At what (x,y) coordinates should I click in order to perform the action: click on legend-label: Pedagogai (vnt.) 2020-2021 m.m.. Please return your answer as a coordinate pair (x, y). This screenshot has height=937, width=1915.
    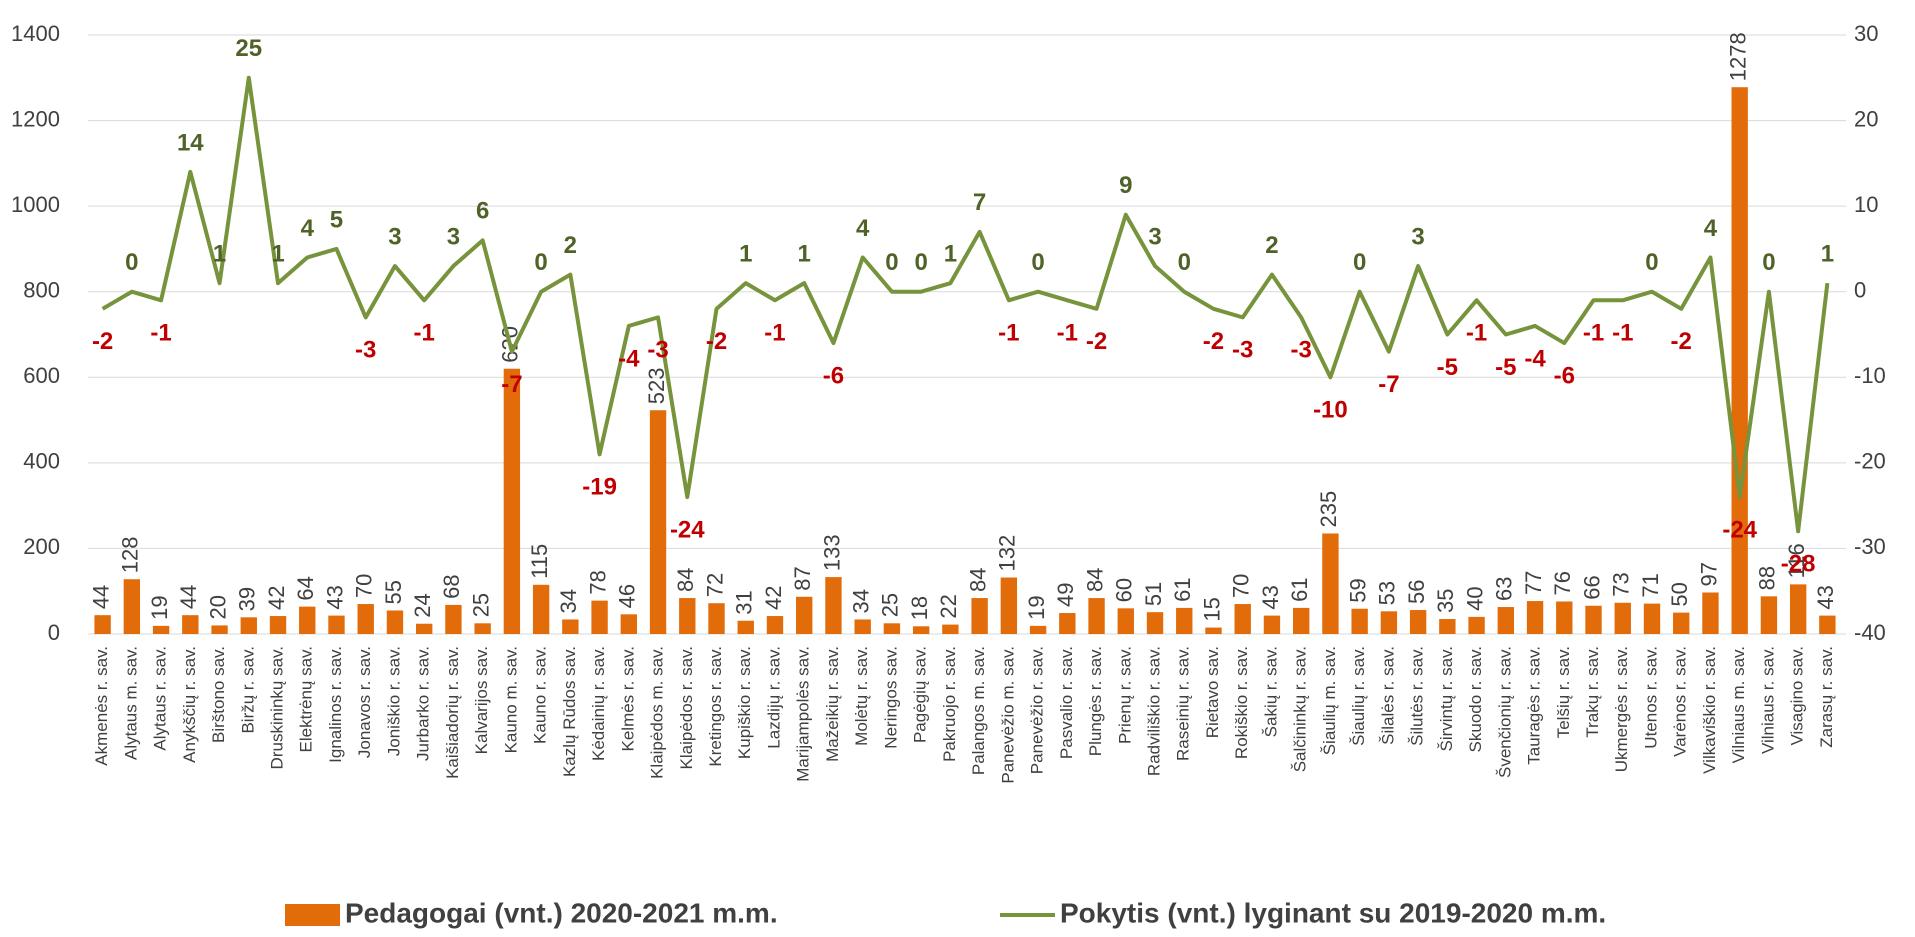
    Looking at the image, I should click on (561, 912).